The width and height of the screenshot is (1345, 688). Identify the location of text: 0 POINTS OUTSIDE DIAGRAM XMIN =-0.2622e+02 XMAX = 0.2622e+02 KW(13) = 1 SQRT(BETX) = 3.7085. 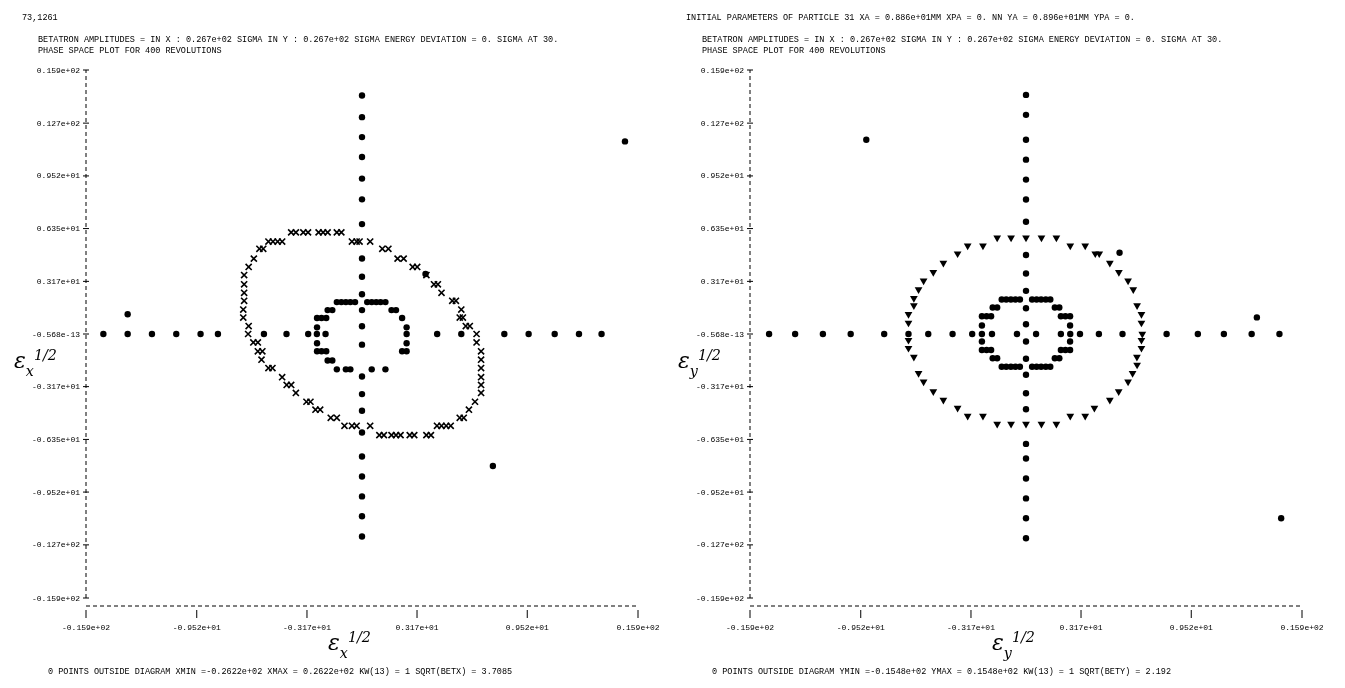
(280, 672).